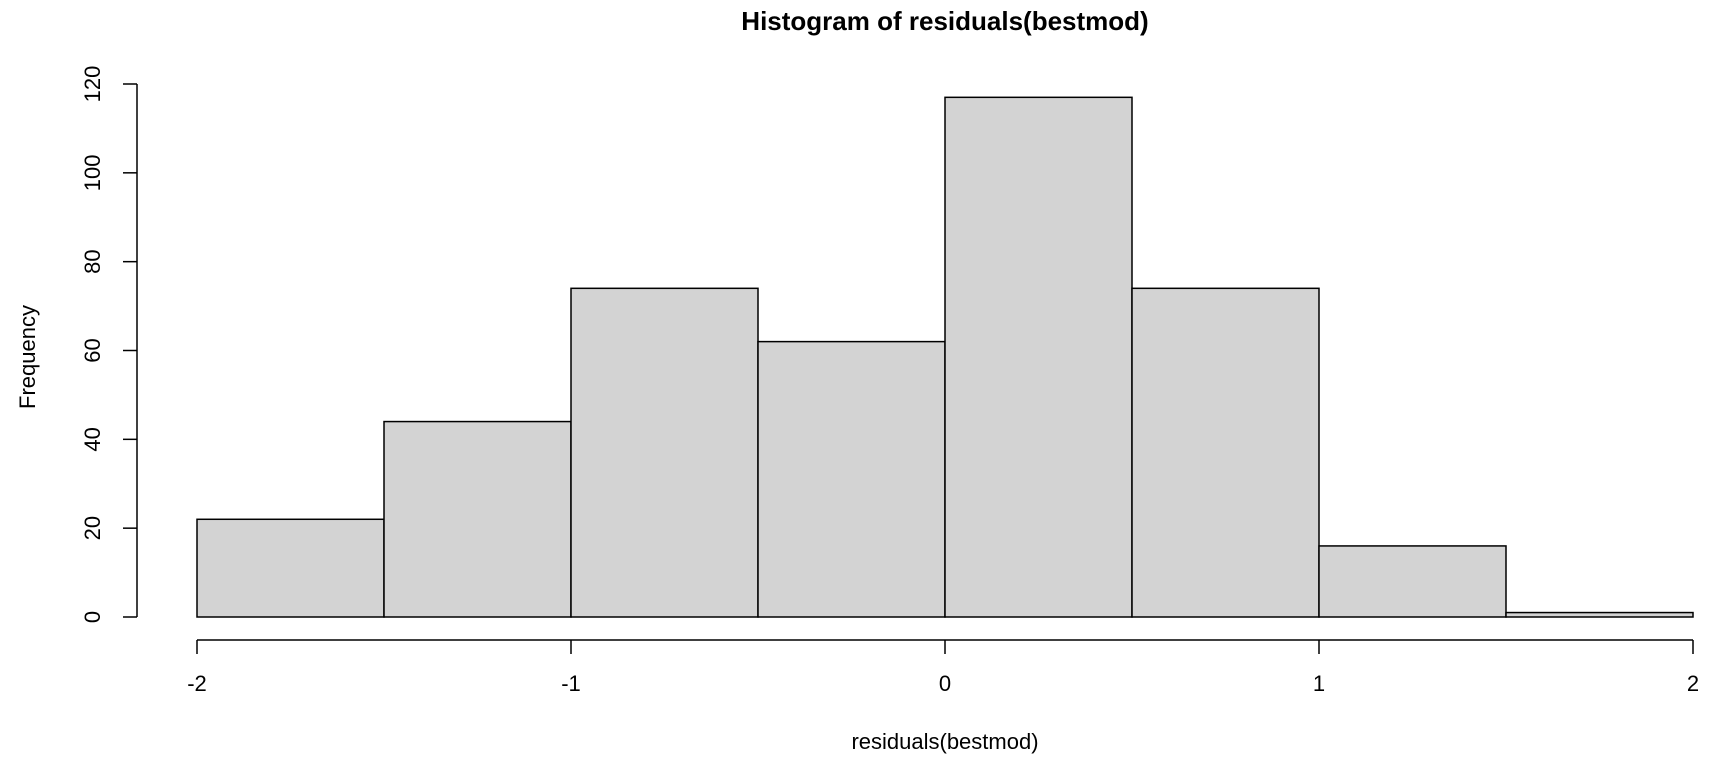 The height and width of the screenshot is (758, 1711). I want to click on y-tick-label: 120, so click(92, 84).